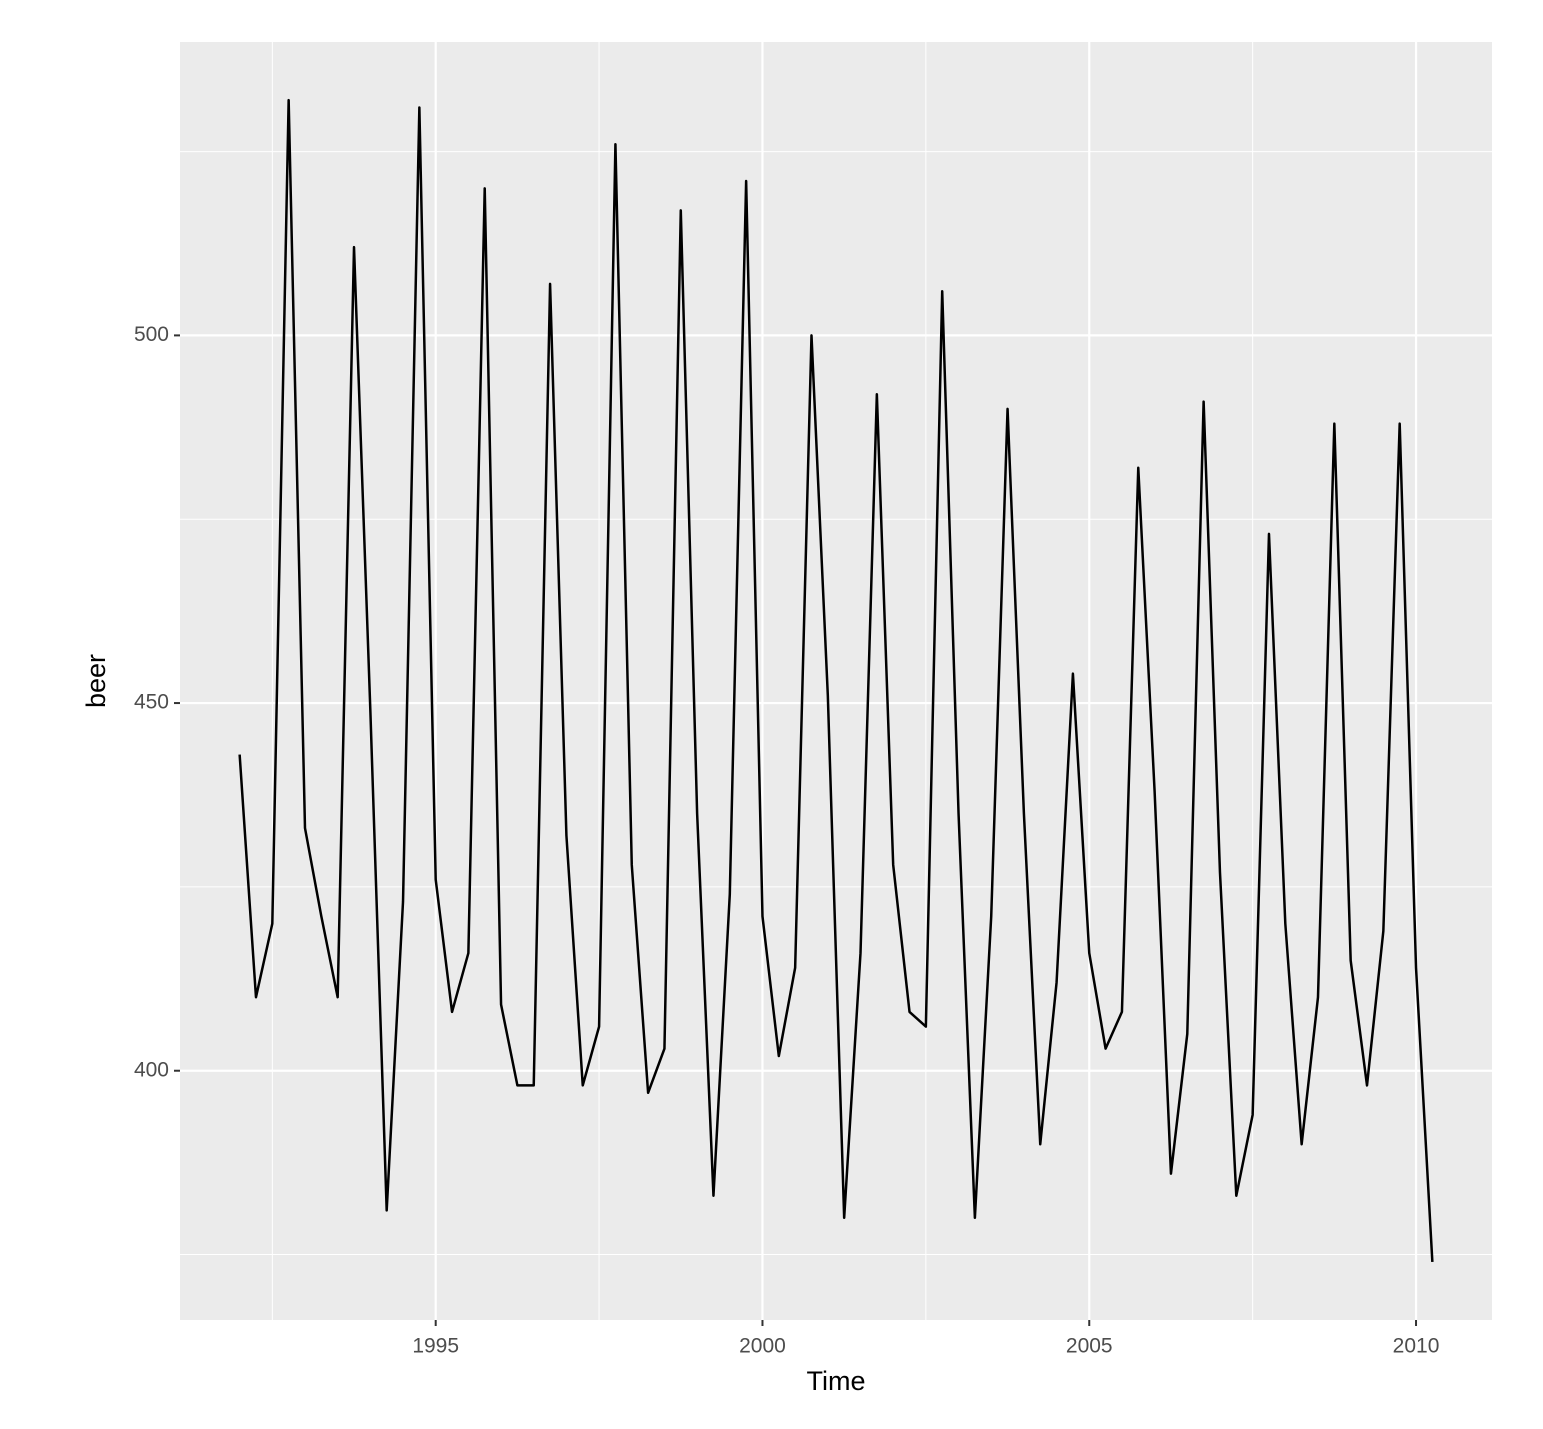  What do you see at coordinates (96, 681) in the screenshot?
I see `y-axis-title: beer` at bounding box center [96, 681].